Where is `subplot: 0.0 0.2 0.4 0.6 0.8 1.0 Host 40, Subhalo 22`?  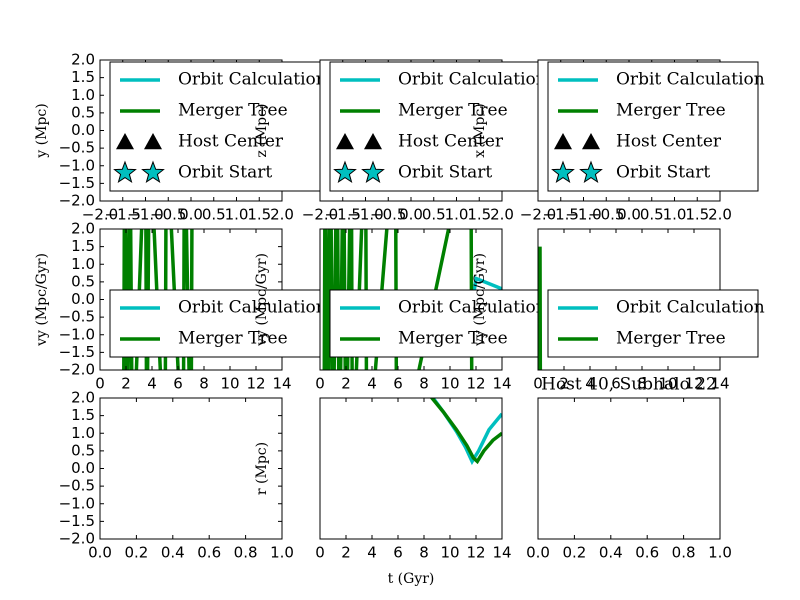
subplot: 0.0 0.2 0.4 0.6 0.8 1.0 Host 40, Subhalo 22 is located at coordinates (629, 468).